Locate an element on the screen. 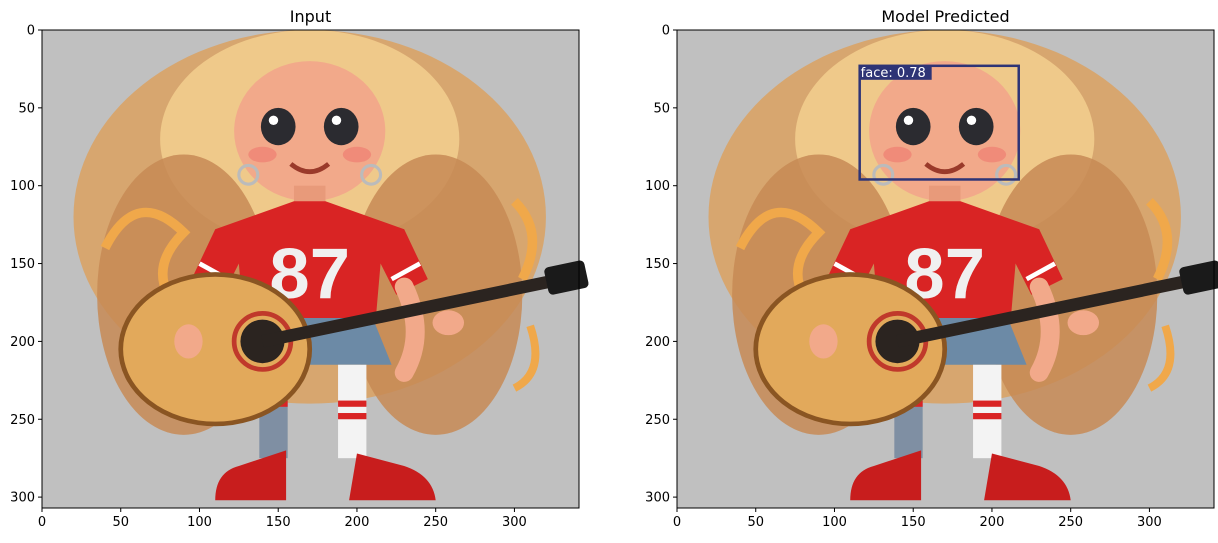 The image size is (1218, 543). panel-title: Model Predicted is located at coordinates (945, 16).